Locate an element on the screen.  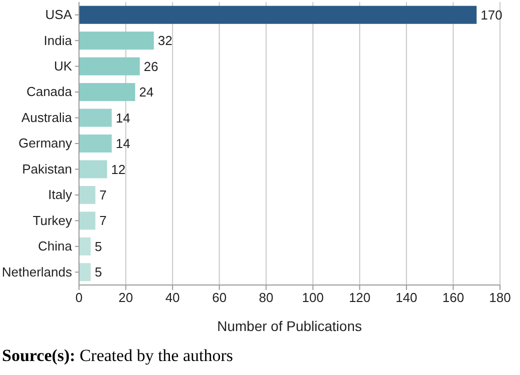
source-note: Source(s): Created by the authors is located at coordinates (118, 355).